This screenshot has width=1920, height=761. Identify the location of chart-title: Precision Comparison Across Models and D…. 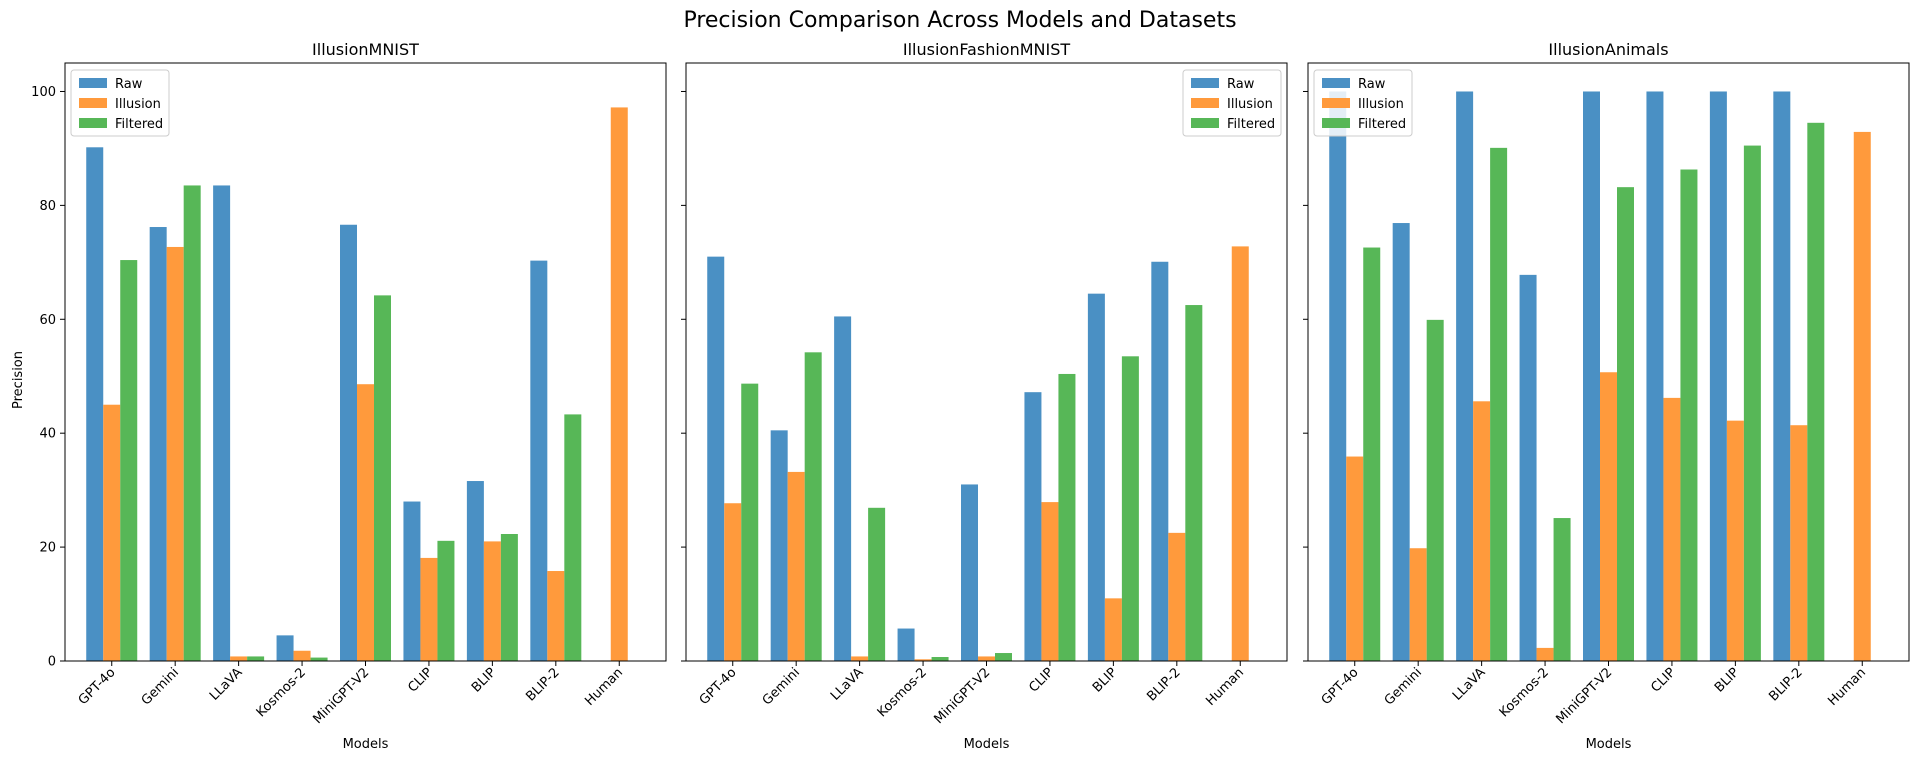
(959, 20).